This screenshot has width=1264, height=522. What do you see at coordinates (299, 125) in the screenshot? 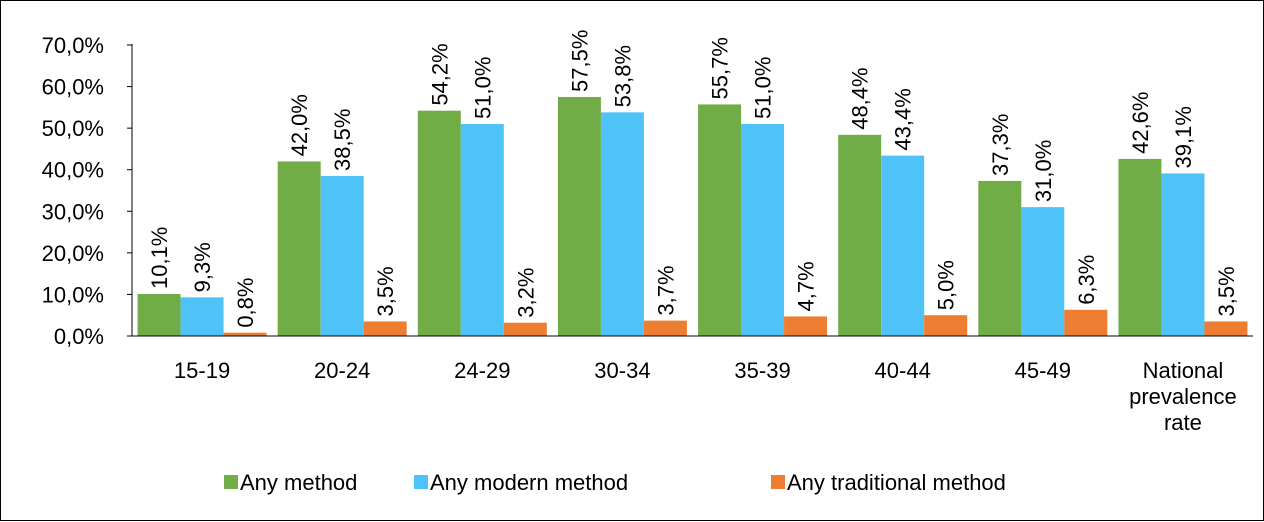
I see `data-label: 42,0%` at bounding box center [299, 125].